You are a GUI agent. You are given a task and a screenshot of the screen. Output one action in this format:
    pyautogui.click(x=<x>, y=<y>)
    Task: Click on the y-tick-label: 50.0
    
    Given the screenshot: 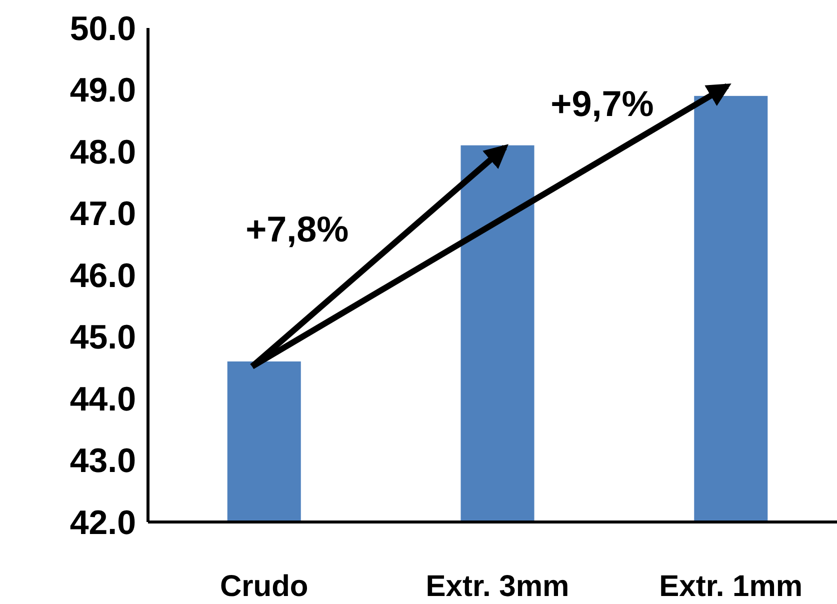 What is the action you would take?
    pyautogui.click(x=103, y=29)
    